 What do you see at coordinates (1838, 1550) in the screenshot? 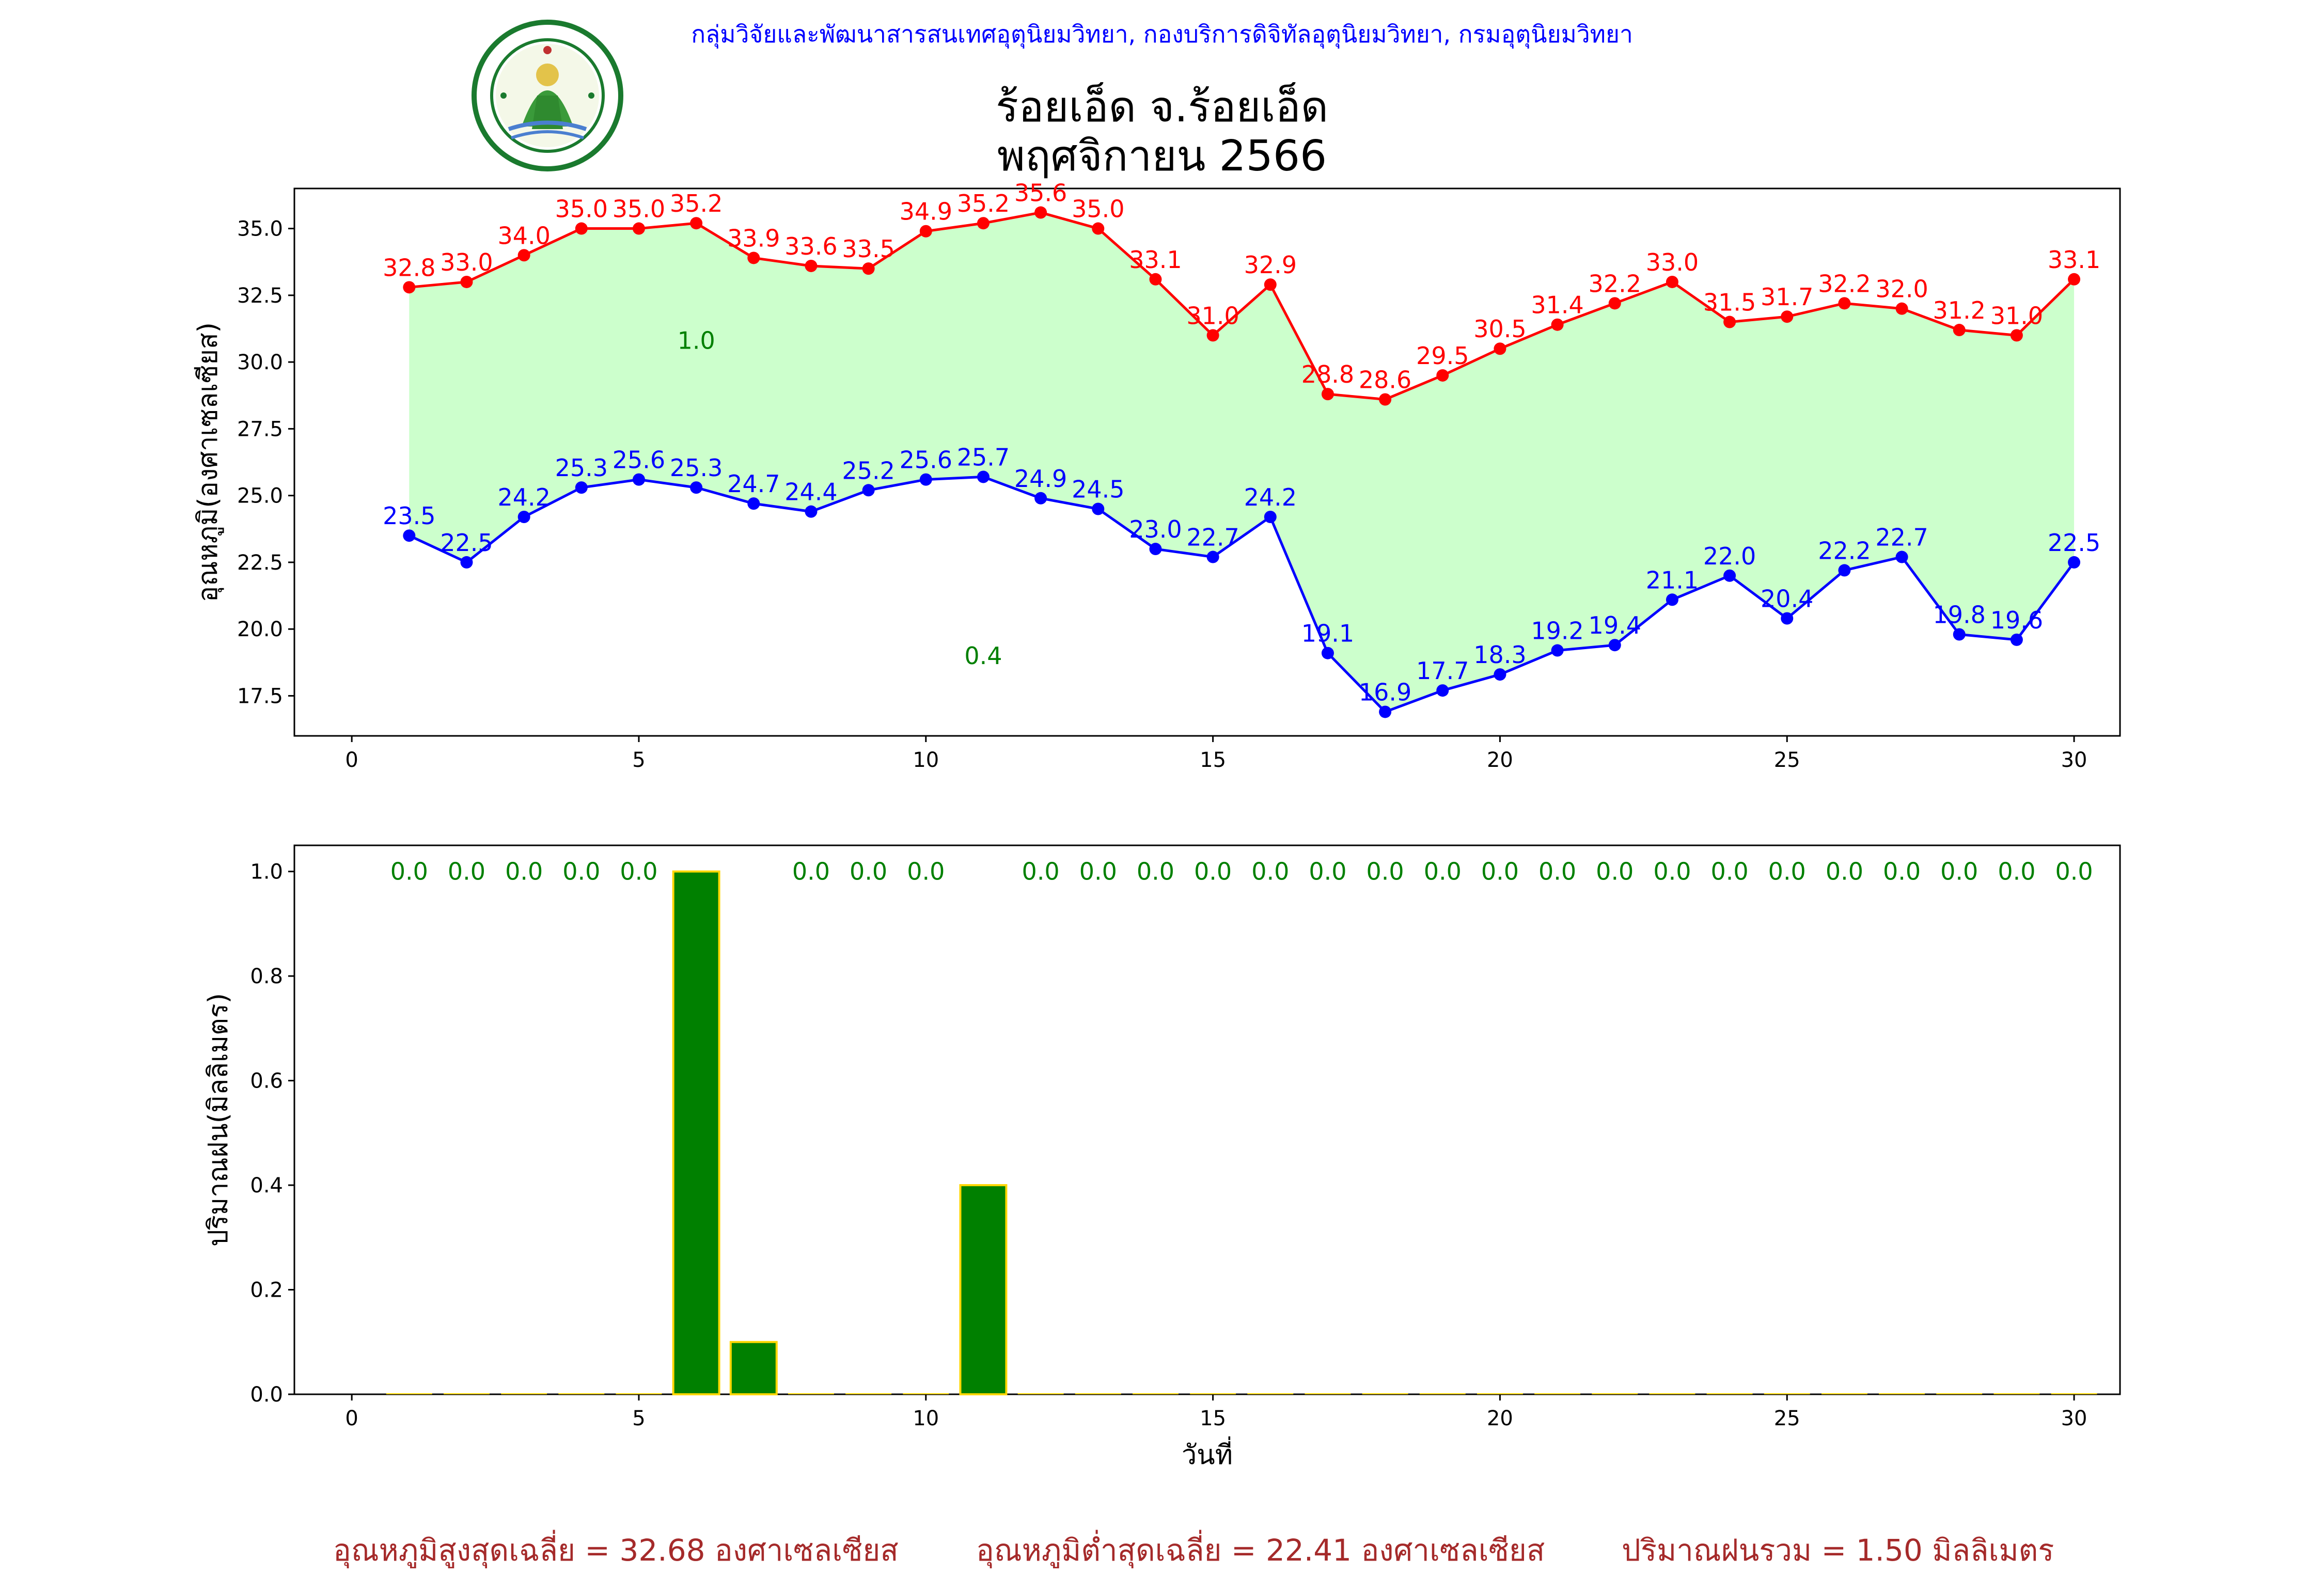
I see `total-rain-summary: ปริมาณฝนรวม = 1.50 มิลลิเมตร` at bounding box center [1838, 1550].